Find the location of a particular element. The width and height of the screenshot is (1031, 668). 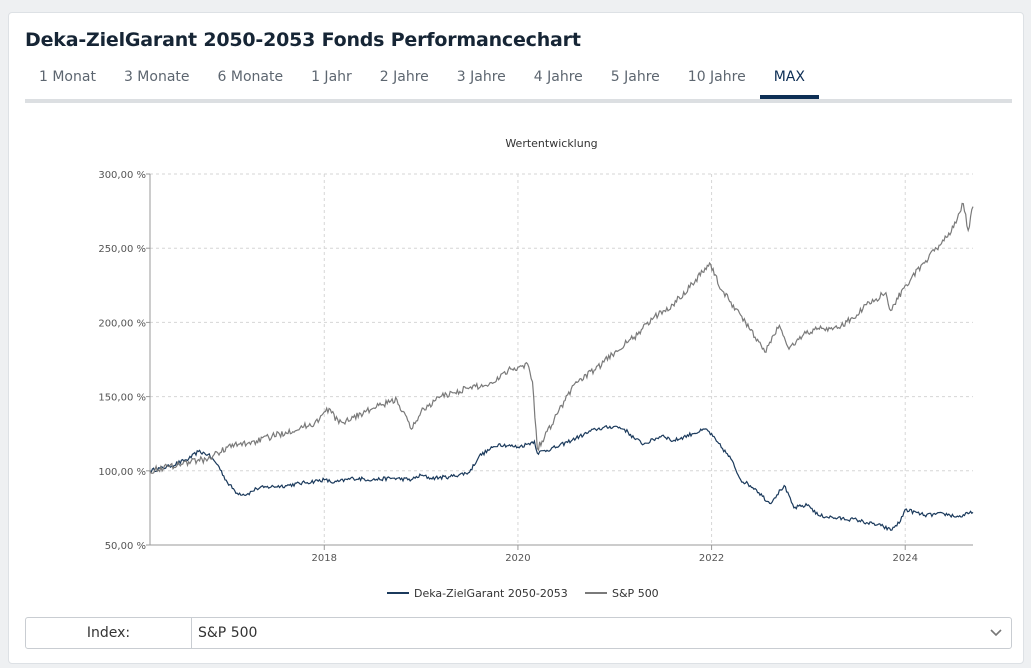

y-tick-label: 150,00 % is located at coordinates (122, 398).